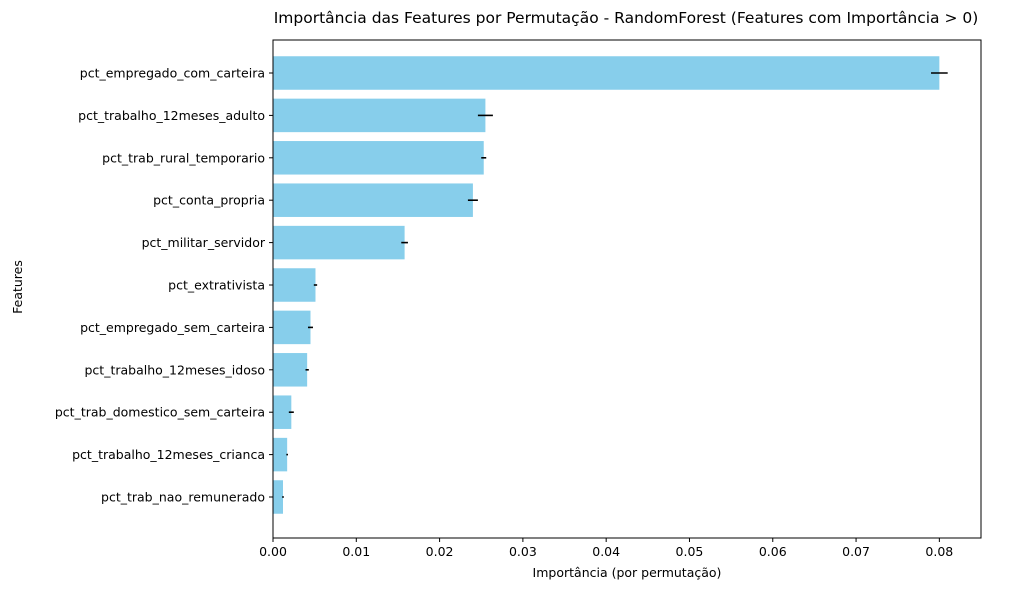 This screenshot has width=1013, height=590. What do you see at coordinates (606, 73) in the screenshot?
I see `bar-pct_empregado_com_carteira` at bounding box center [606, 73].